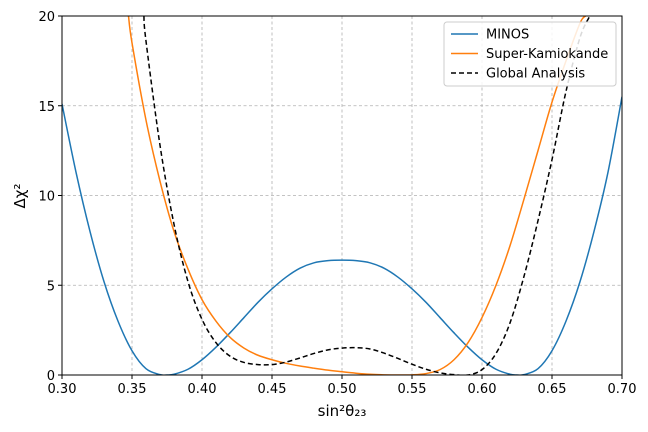 The image size is (648, 432). What do you see at coordinates (62, 389) in the screenshot?
I see `x-tick-label: 0.30` at bounding box center [62, 389].